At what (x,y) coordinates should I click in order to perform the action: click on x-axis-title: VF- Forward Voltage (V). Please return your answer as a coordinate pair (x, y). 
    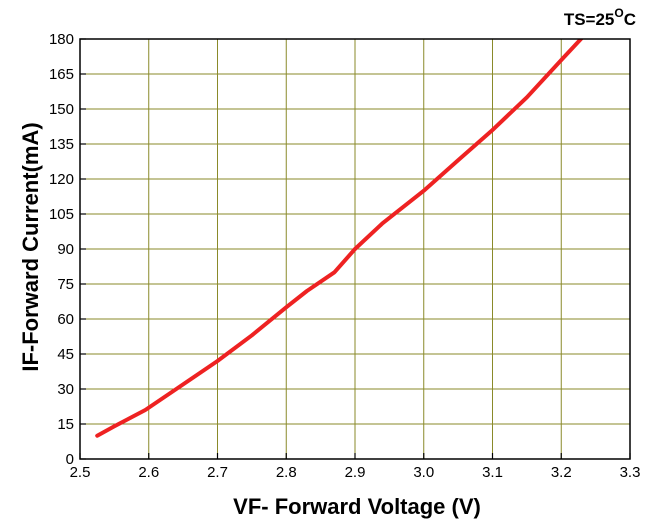
    Looking at the image, I should click on (357, 506).